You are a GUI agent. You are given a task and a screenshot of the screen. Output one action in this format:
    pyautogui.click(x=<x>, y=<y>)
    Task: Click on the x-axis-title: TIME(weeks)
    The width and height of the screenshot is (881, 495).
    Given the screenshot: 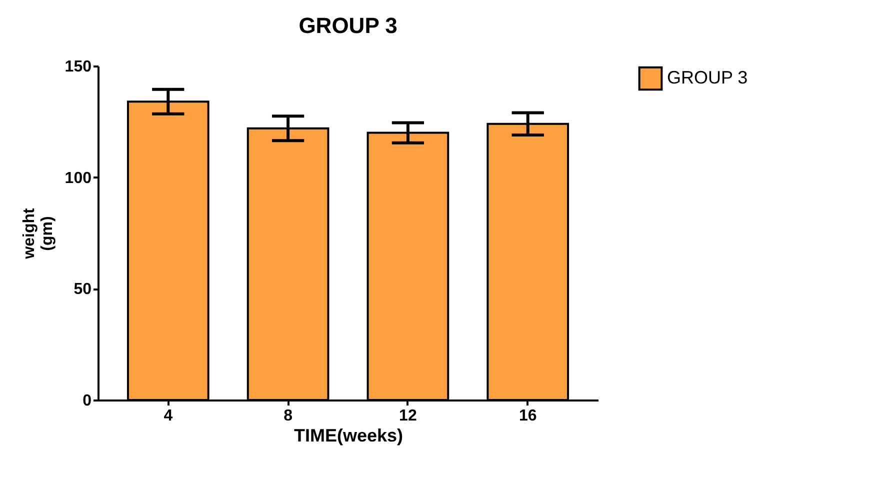 What is the action you would take?
    pyautogui.click(x=349, y=436)
    